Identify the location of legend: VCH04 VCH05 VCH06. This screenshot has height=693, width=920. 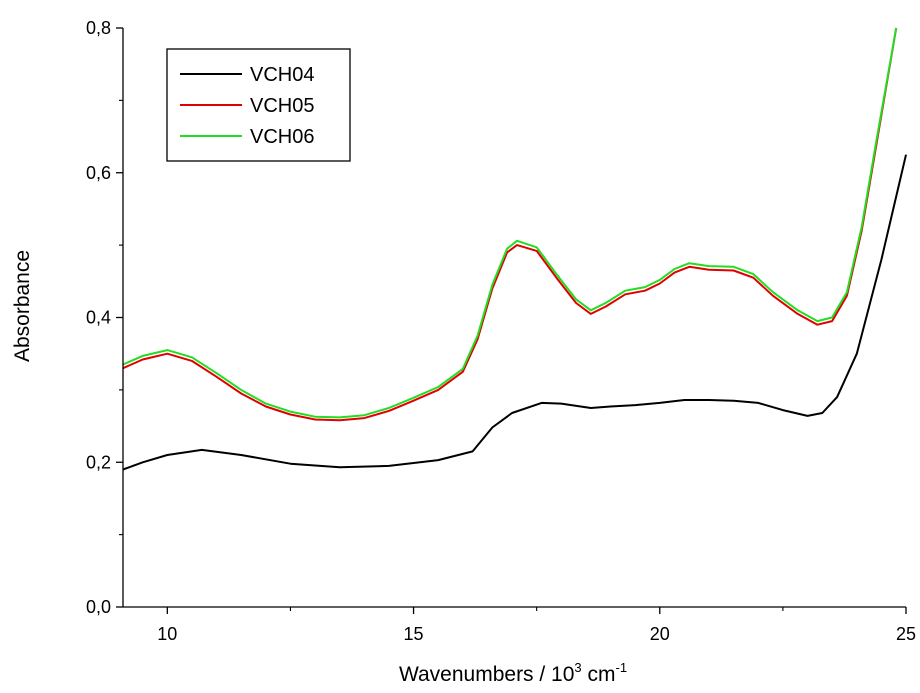
(258, 105).